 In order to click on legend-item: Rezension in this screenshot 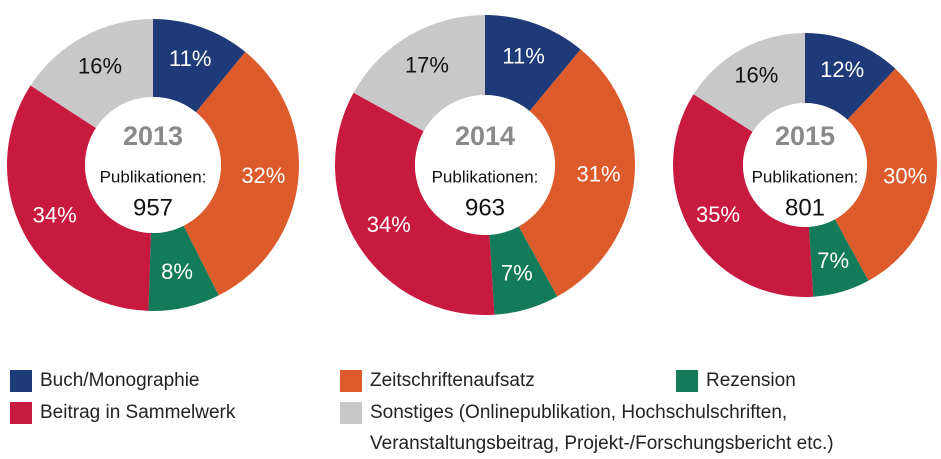, I will do `click(808, 380)`.